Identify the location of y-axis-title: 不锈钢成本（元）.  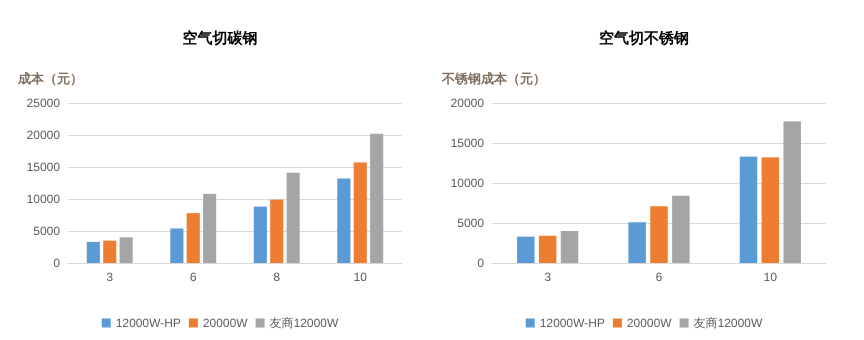
(493, 78).